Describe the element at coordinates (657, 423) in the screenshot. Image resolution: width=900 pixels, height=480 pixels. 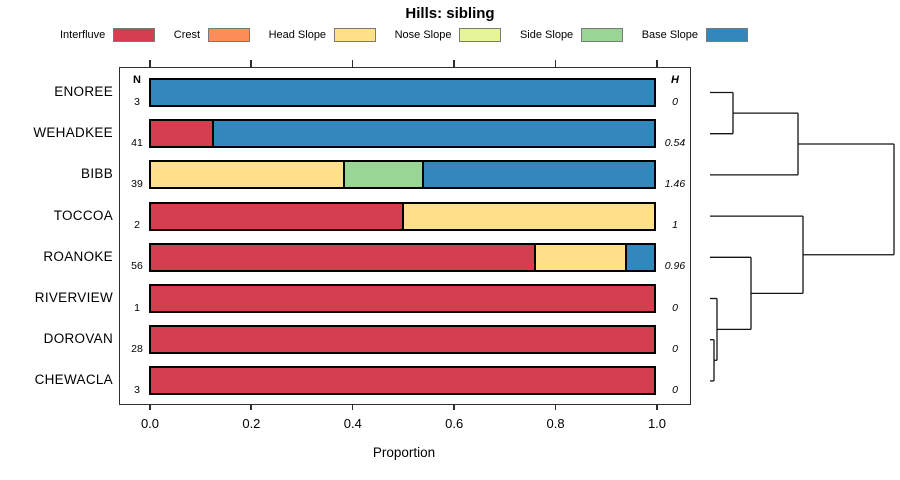
I see `x-axis-tick-label: 1.0` at that location.